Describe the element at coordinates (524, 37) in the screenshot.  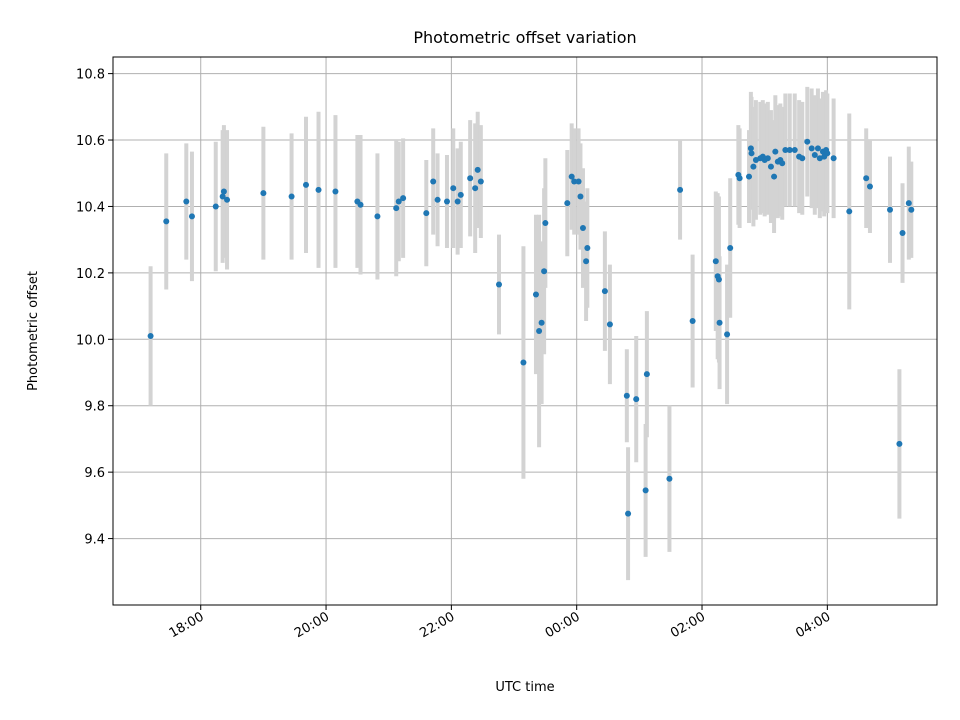
I see `chart-title: Photometric offset variation` at that location.